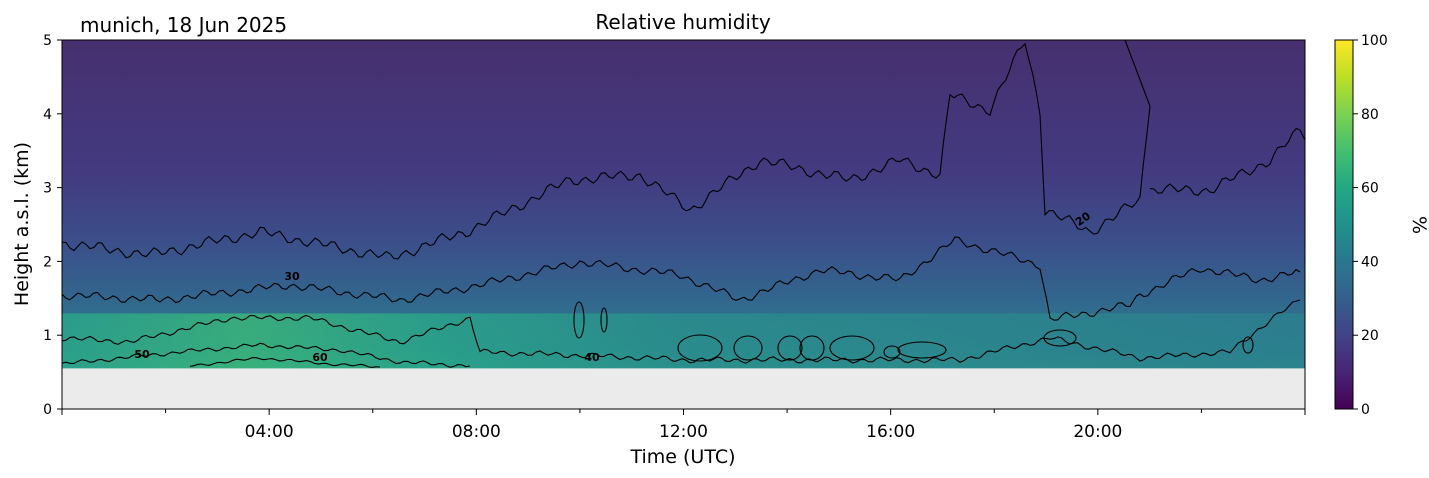  I want to click on x-tick-label: 12:00, so click(683, 432).